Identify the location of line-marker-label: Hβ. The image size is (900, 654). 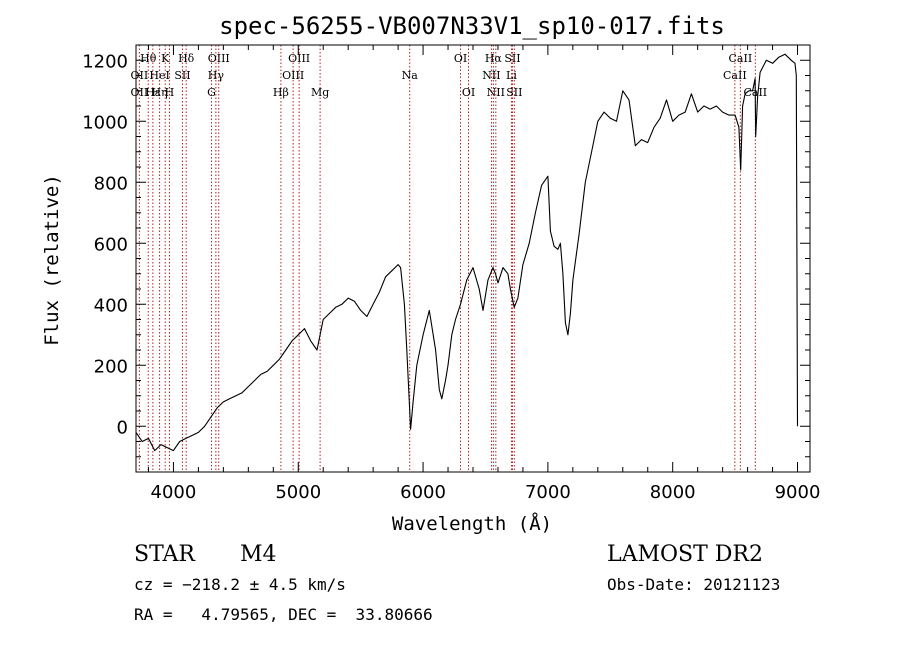
(281, 92).